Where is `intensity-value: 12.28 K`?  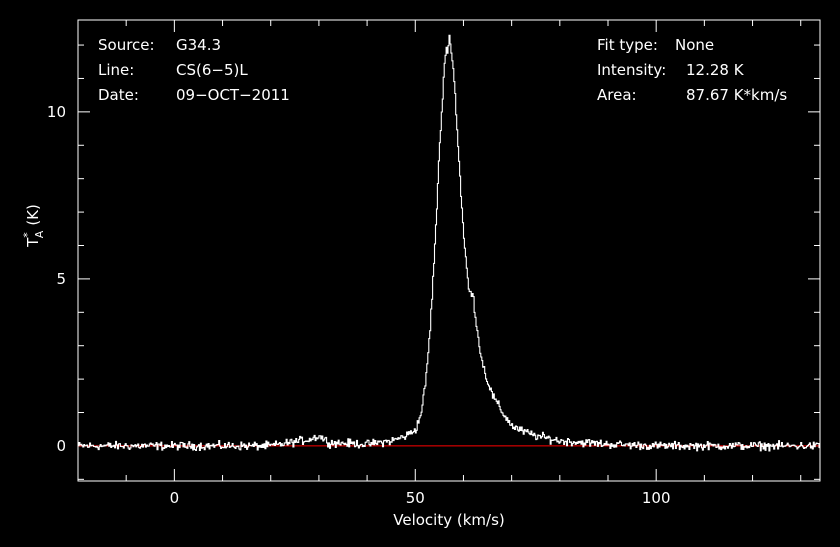
intensity-value: 12.28 K is located at coordinates (715, 70).